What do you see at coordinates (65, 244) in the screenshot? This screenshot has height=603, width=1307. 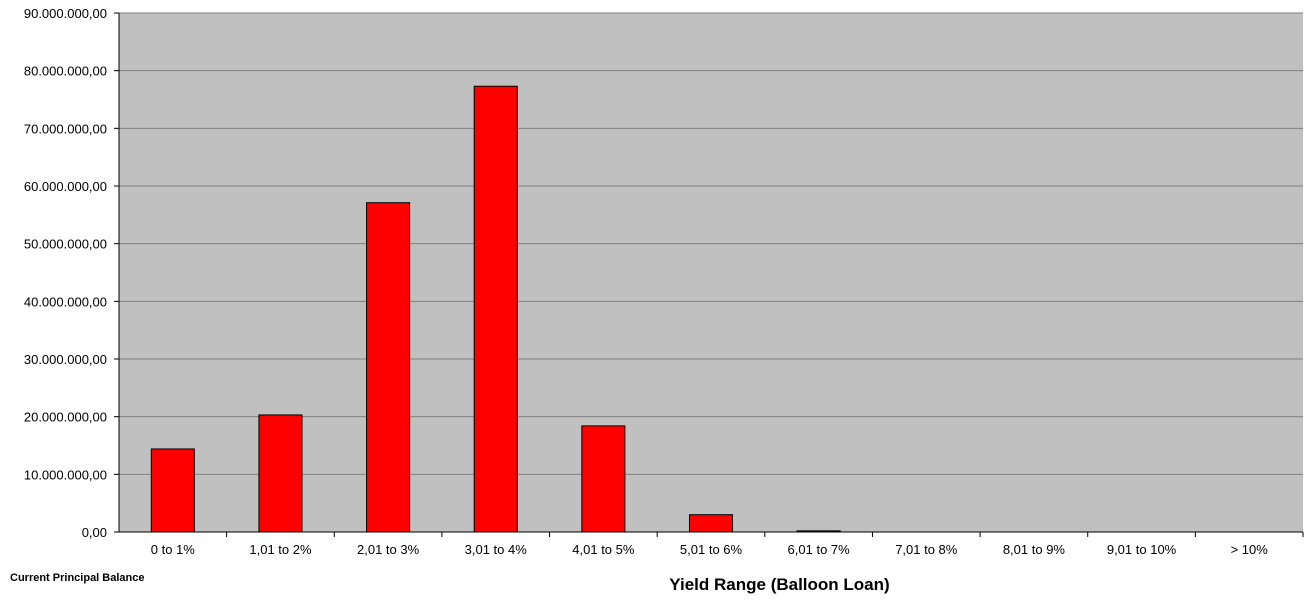 I see `y-tick-label: 50.000.000,00` at bounding box center [65, 244].